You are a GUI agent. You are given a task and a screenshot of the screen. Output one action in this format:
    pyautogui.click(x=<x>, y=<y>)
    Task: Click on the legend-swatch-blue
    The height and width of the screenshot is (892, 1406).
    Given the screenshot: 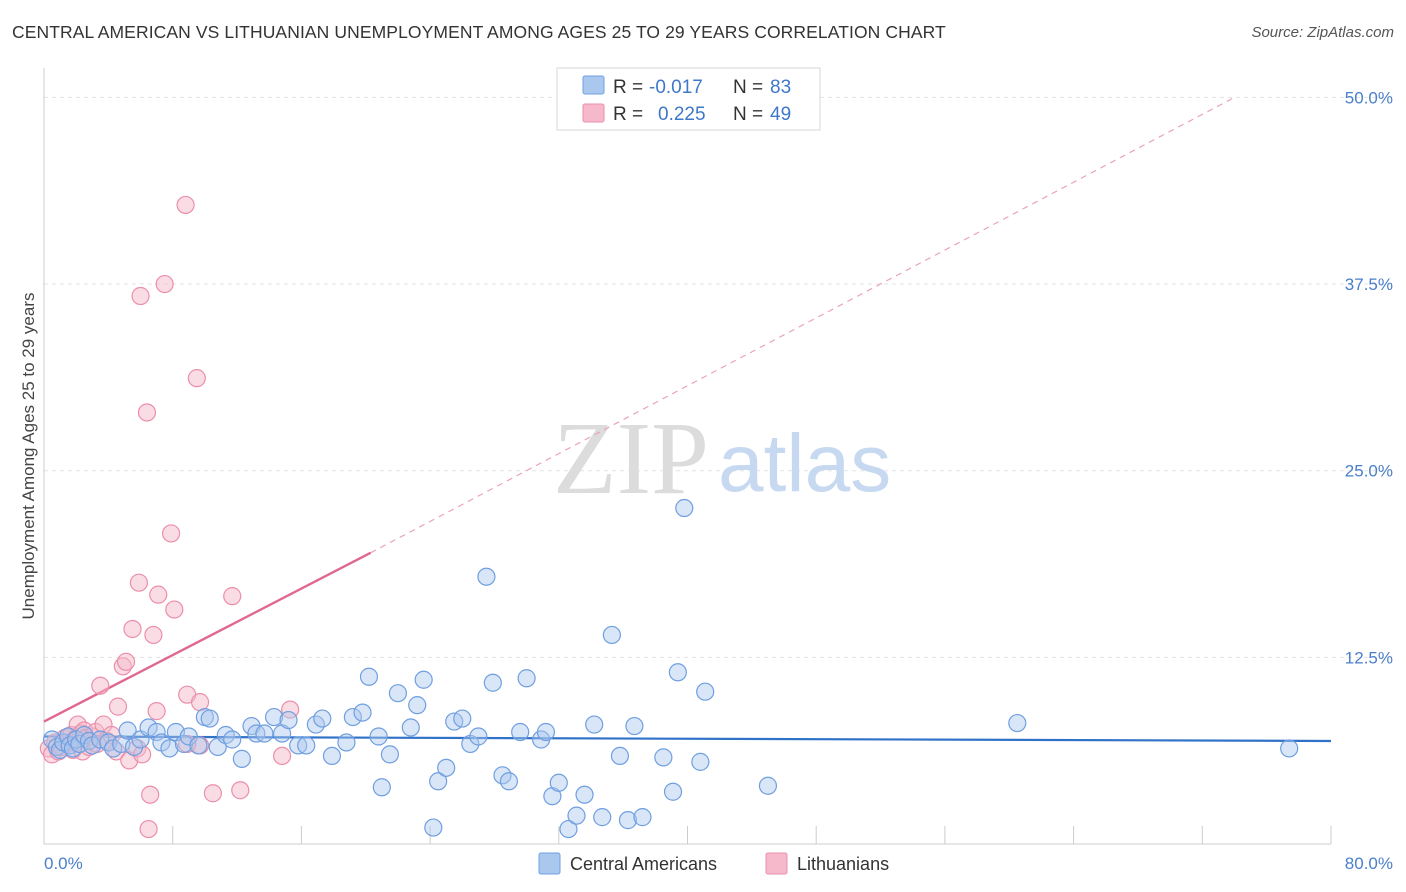 What is the action you would take?
    pyautogui.click(x=593, y=85)
    